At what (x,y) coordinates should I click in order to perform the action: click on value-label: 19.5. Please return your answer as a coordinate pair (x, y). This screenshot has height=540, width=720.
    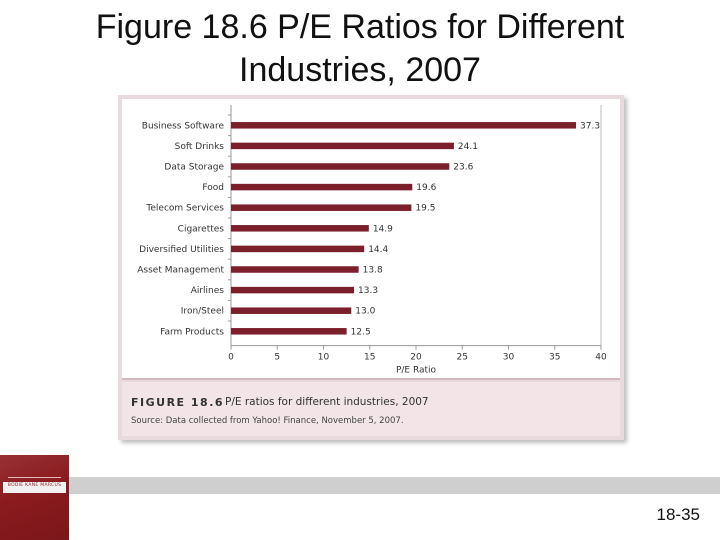
    Looking at the image, I should click on (425, 209).